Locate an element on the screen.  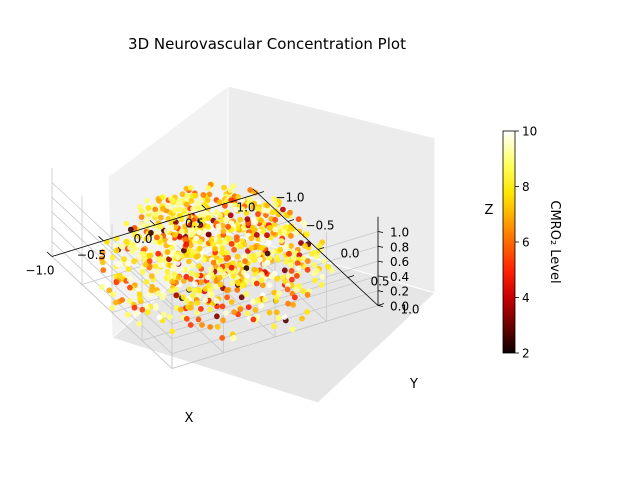
x-tick-label: 0.5 is located at coordinates (194, 223).